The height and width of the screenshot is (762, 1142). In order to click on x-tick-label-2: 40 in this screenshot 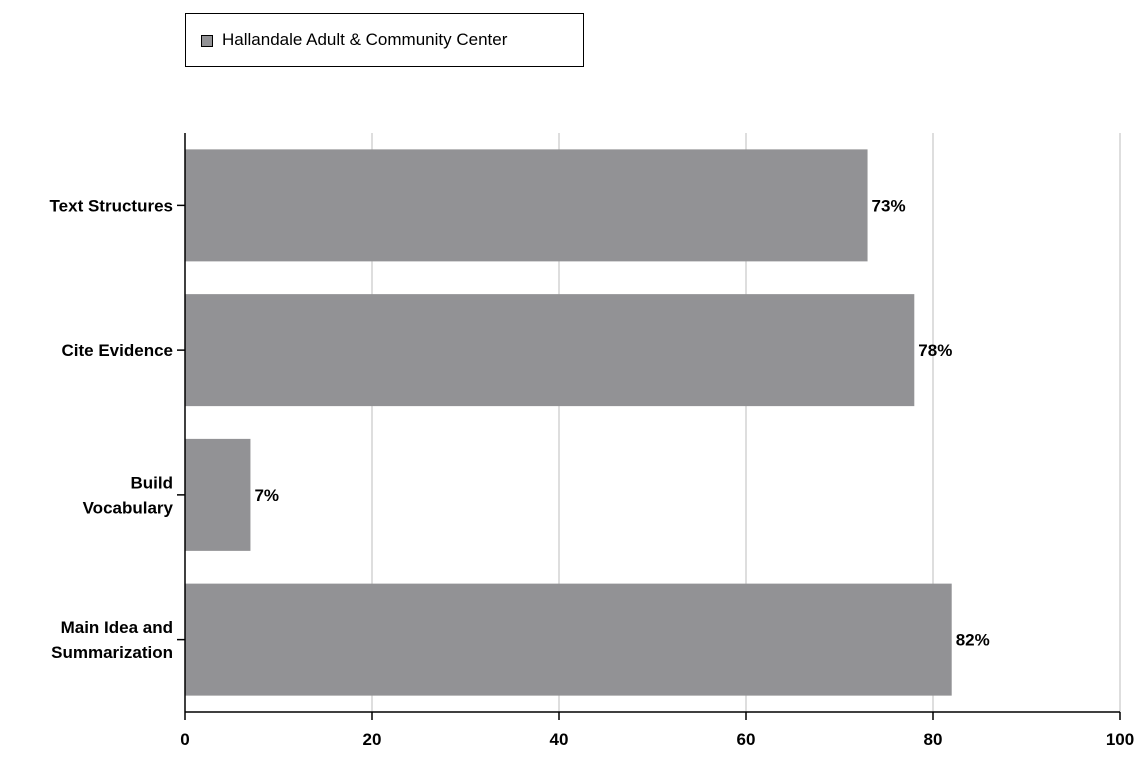, I will do `click(559, 739)`.